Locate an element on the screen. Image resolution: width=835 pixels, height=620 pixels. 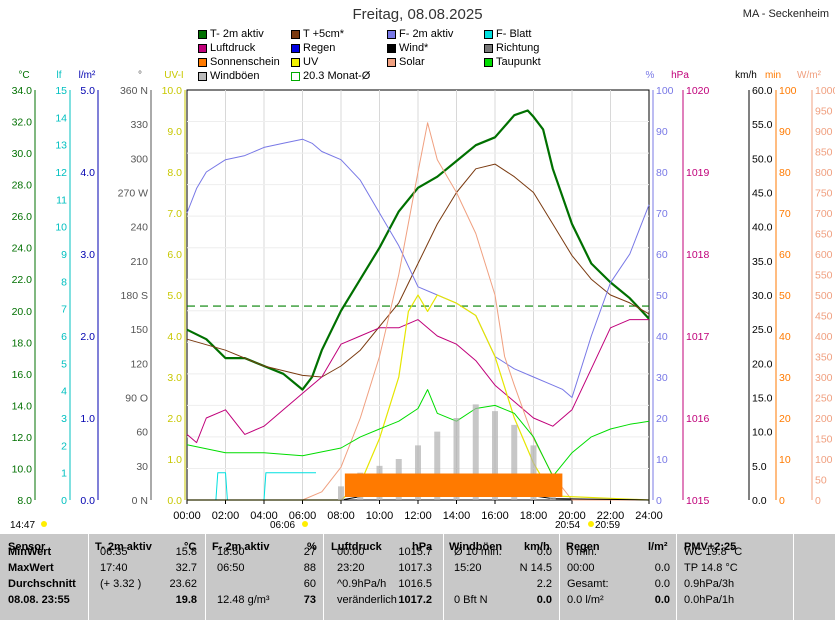
axis-tick-dir: 90 O is located at coordinates (136, 399).